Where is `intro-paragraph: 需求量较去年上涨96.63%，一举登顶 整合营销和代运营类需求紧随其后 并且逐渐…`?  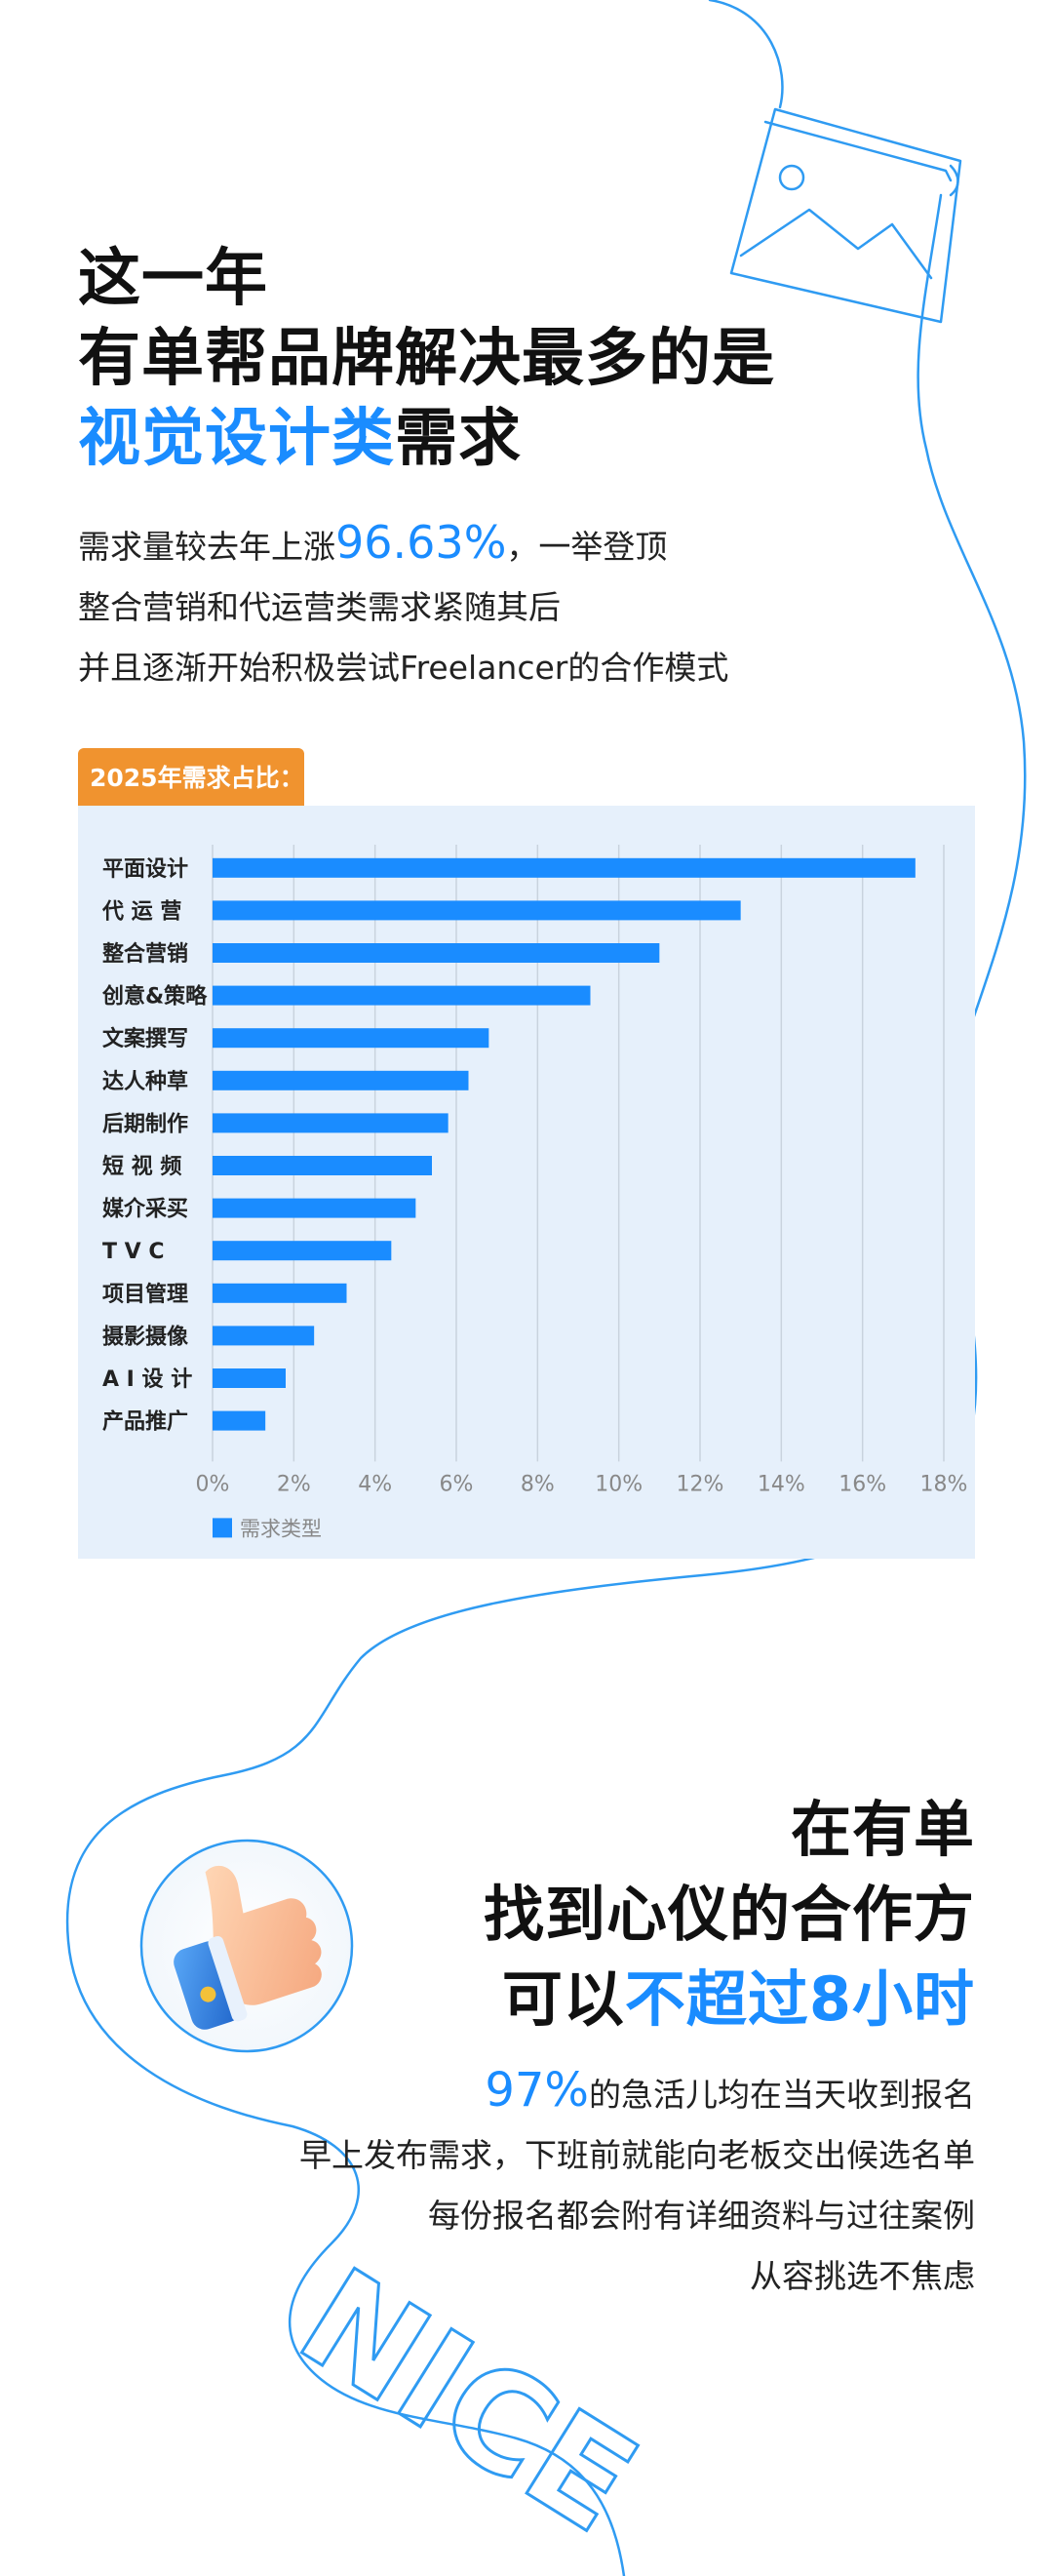
intro-paragraph: 需求量较去年上涨96.63%，一举登顶 整合营销和代运营类需求紧随其后 并且逐渐… is located at coordinates (403, 605).